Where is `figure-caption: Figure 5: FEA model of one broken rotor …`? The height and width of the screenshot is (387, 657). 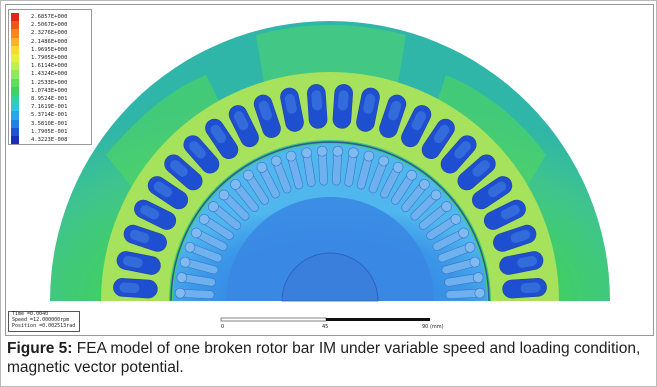
figure-caption: Figure 5: FEA model of one broken rotor … is located at coordinates (330, 358).